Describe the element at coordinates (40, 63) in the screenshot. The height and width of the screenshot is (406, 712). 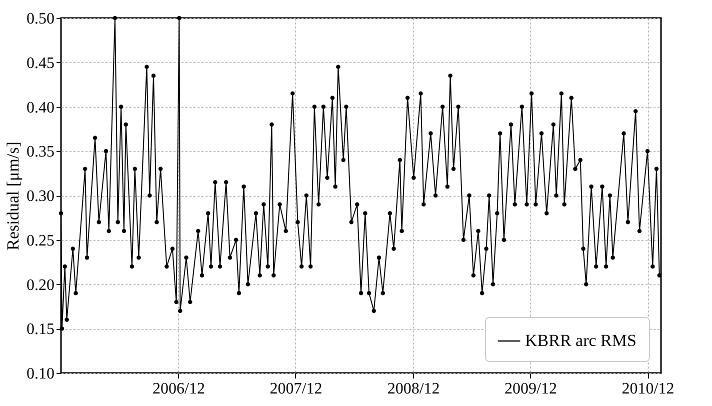
I see `y-tick-label: 0.45` at that location.